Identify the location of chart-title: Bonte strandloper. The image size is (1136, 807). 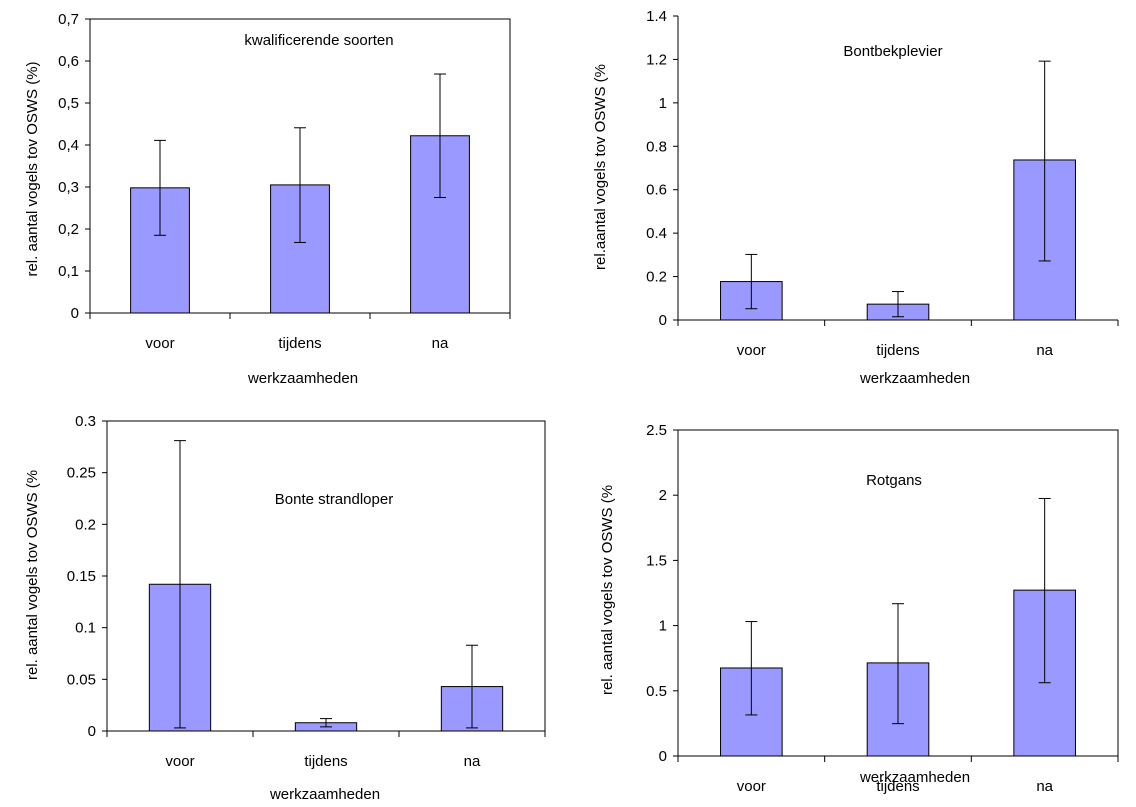
(334, 499).